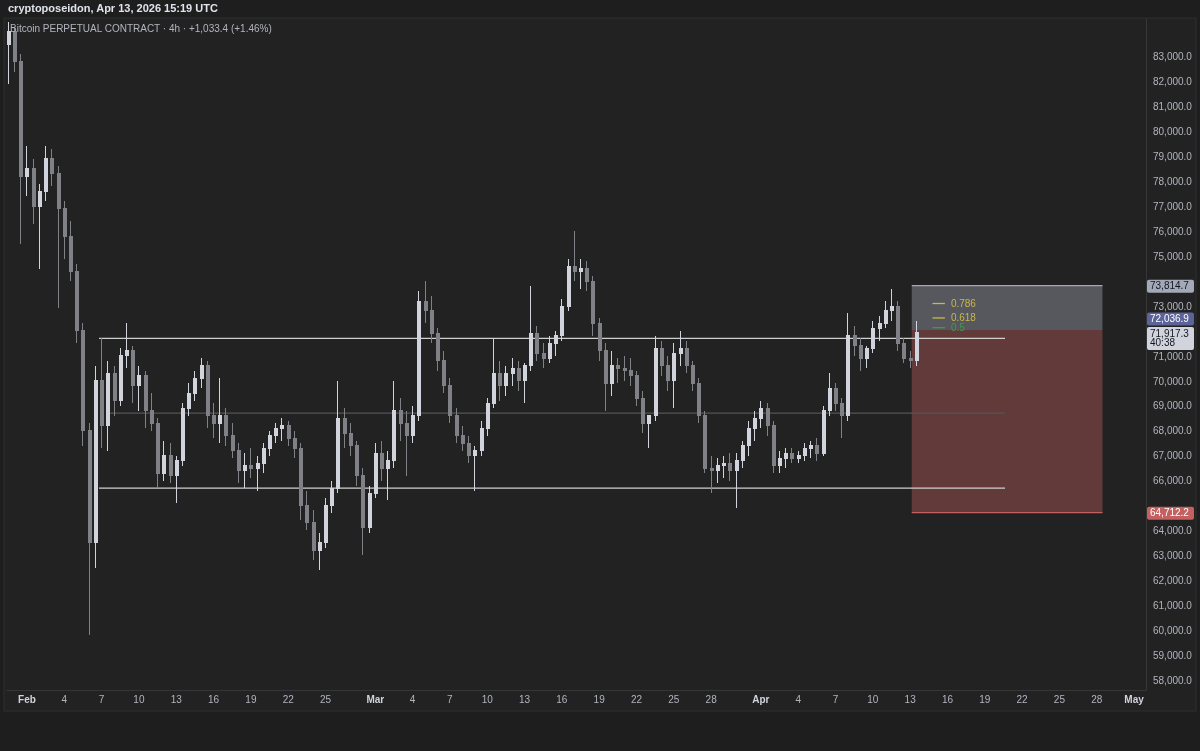 The image size is (1200, 751). Describe the element at coordinates (1173, 231) in the screenshot. I see `y-tick-label: 76,000.0` at that location.